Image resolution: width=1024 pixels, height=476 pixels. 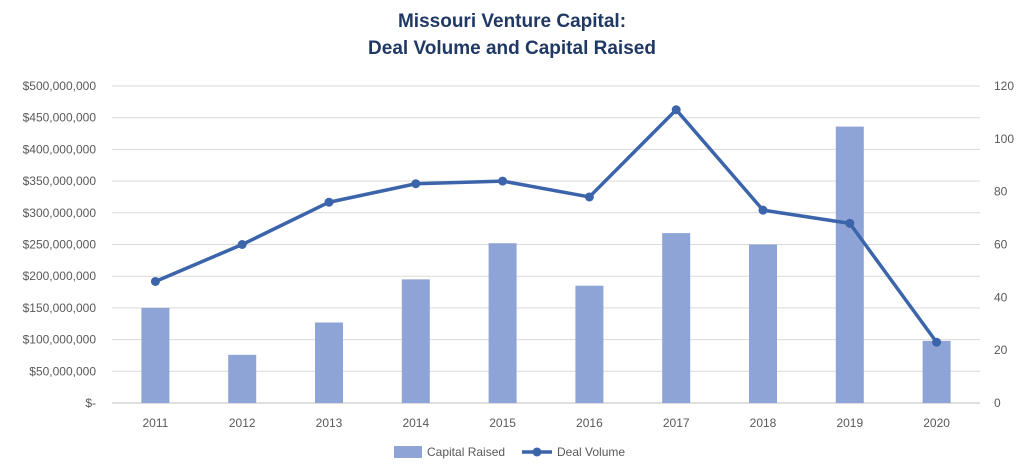 What do you see at coordinates (60, 86) in the screenshot?
I see `y-left-tick-label: $500,000,000` at bounding box center [60, 86].